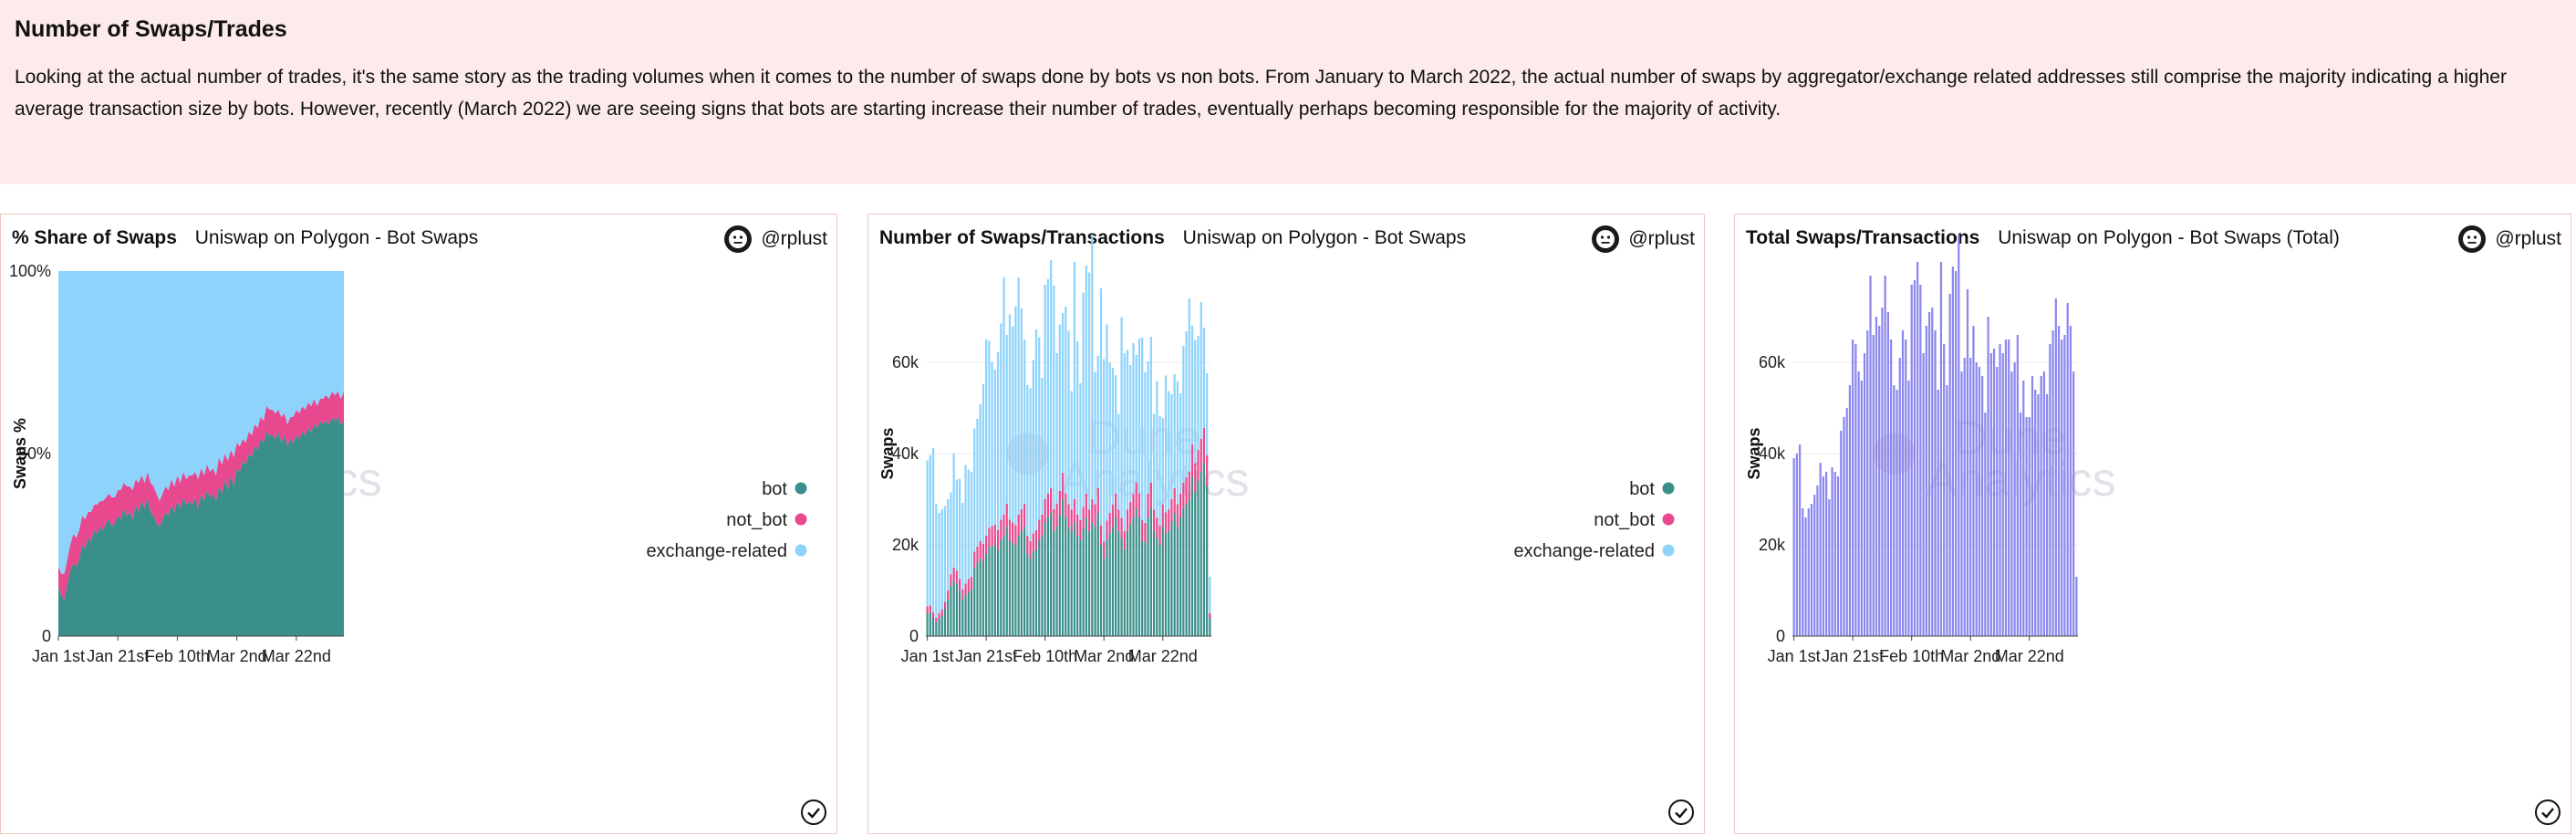 The image size is (2576, 836). What do you see at coordinates (94, 238) in the screenshot?
I see `chart-title: % Share of Swaps` at bounding box center [94, 238].